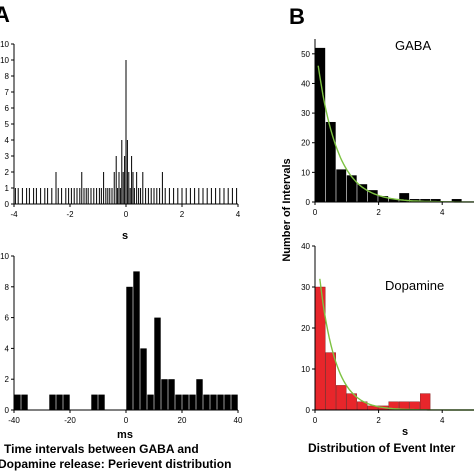 This screenshot has width=474, height=474. I want to click on y-tick-label: 2, so click(7, 172).